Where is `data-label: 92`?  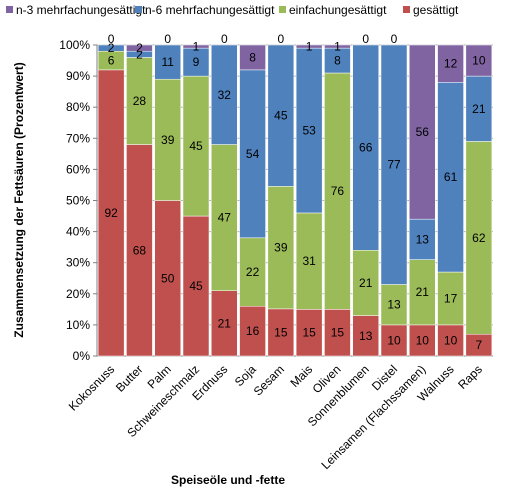
data-label: 92 is located at coordinates (111, 213).